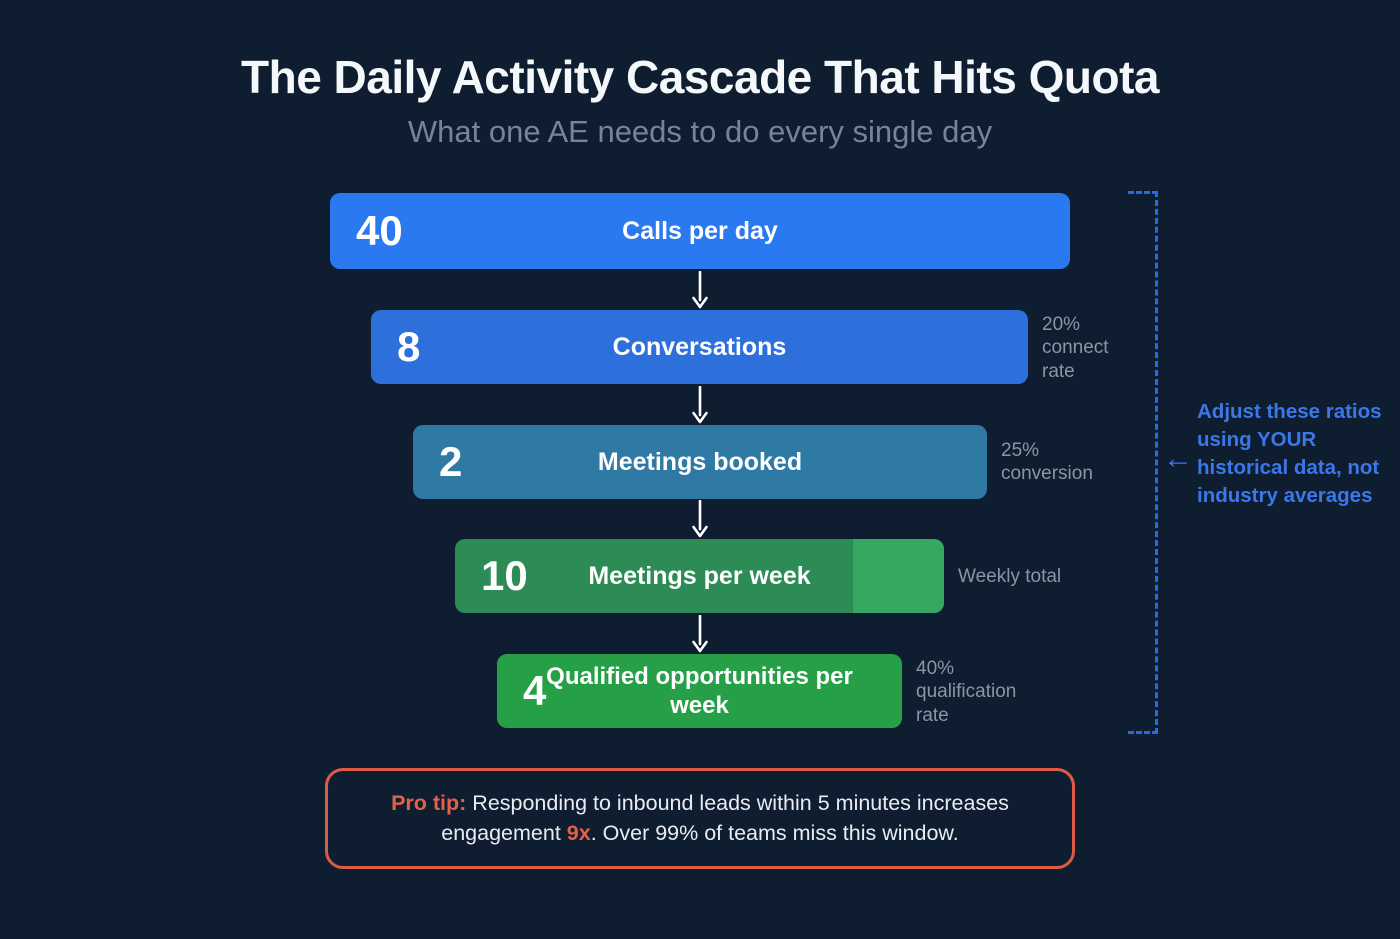 The height and width of the screenshot is (939, 1400). Describe the element at coordinates (1010, 576) in the screenshot. I see `annotation-weekly-total: Weekly total` at that location.